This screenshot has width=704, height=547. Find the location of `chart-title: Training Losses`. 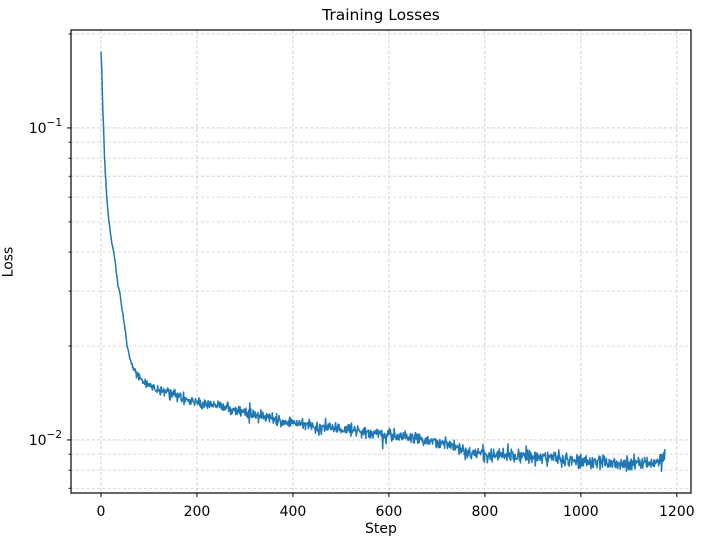

chart-title: Training Losses is located at coordinates (381, 15).